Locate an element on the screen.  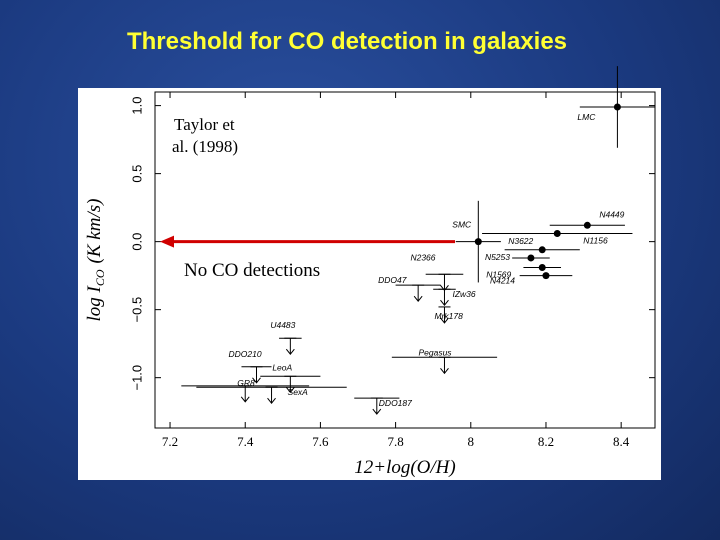
x-tick-label: 7.6 is located at coordinates (320, 441).